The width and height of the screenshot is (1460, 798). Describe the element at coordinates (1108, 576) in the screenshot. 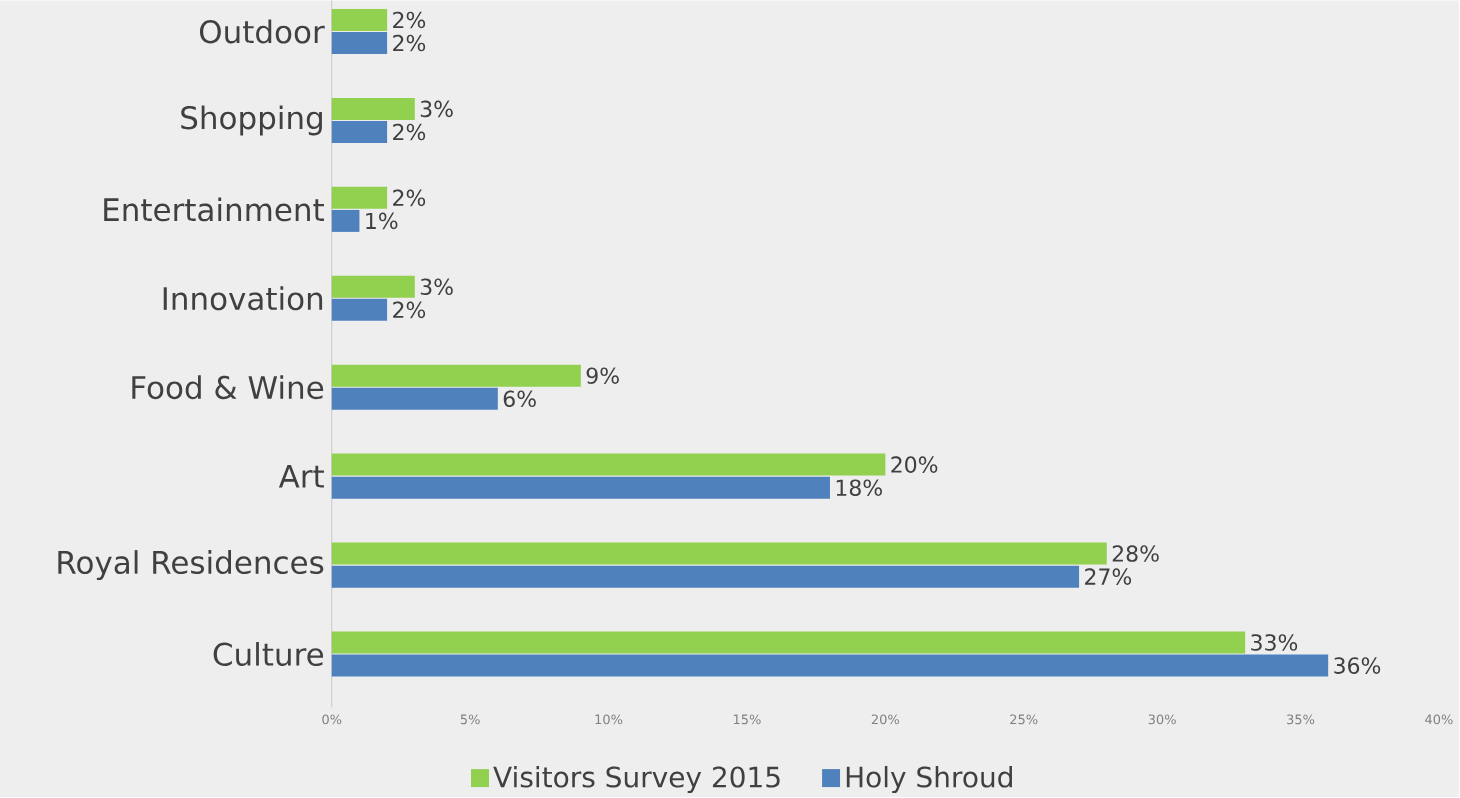

I see `data-label: 27%` at that location.